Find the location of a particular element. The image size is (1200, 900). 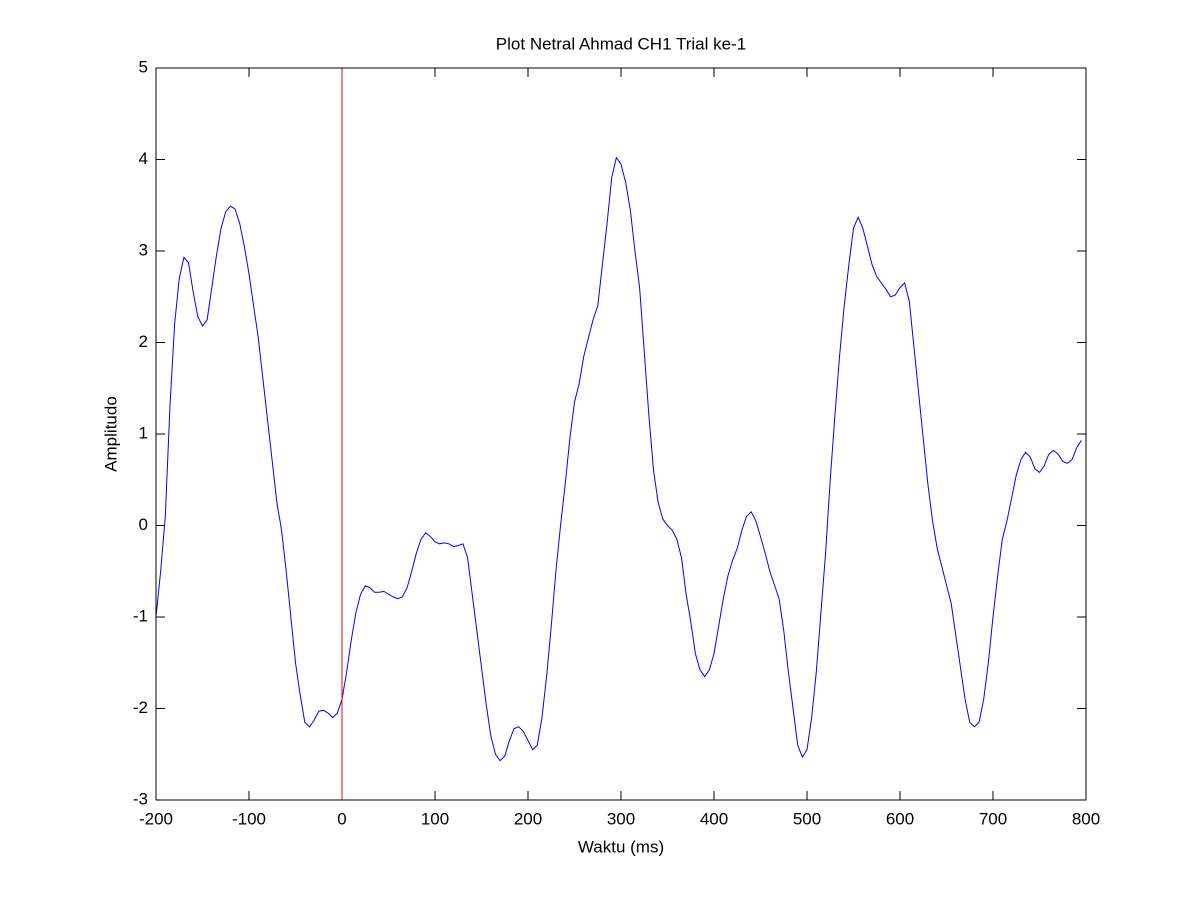

x-tick-label: 800 is located at coordinates (1086, 818).